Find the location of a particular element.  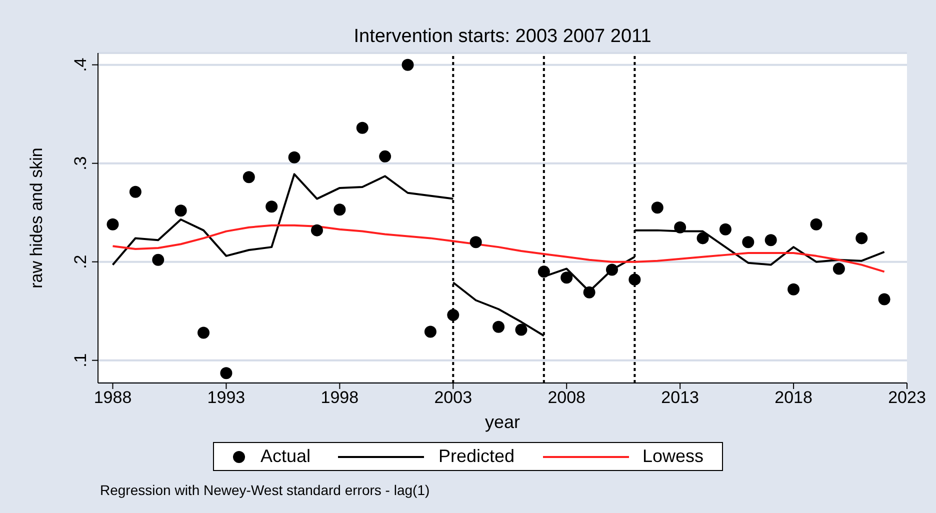

line-series is located at coordinates (499, 248).